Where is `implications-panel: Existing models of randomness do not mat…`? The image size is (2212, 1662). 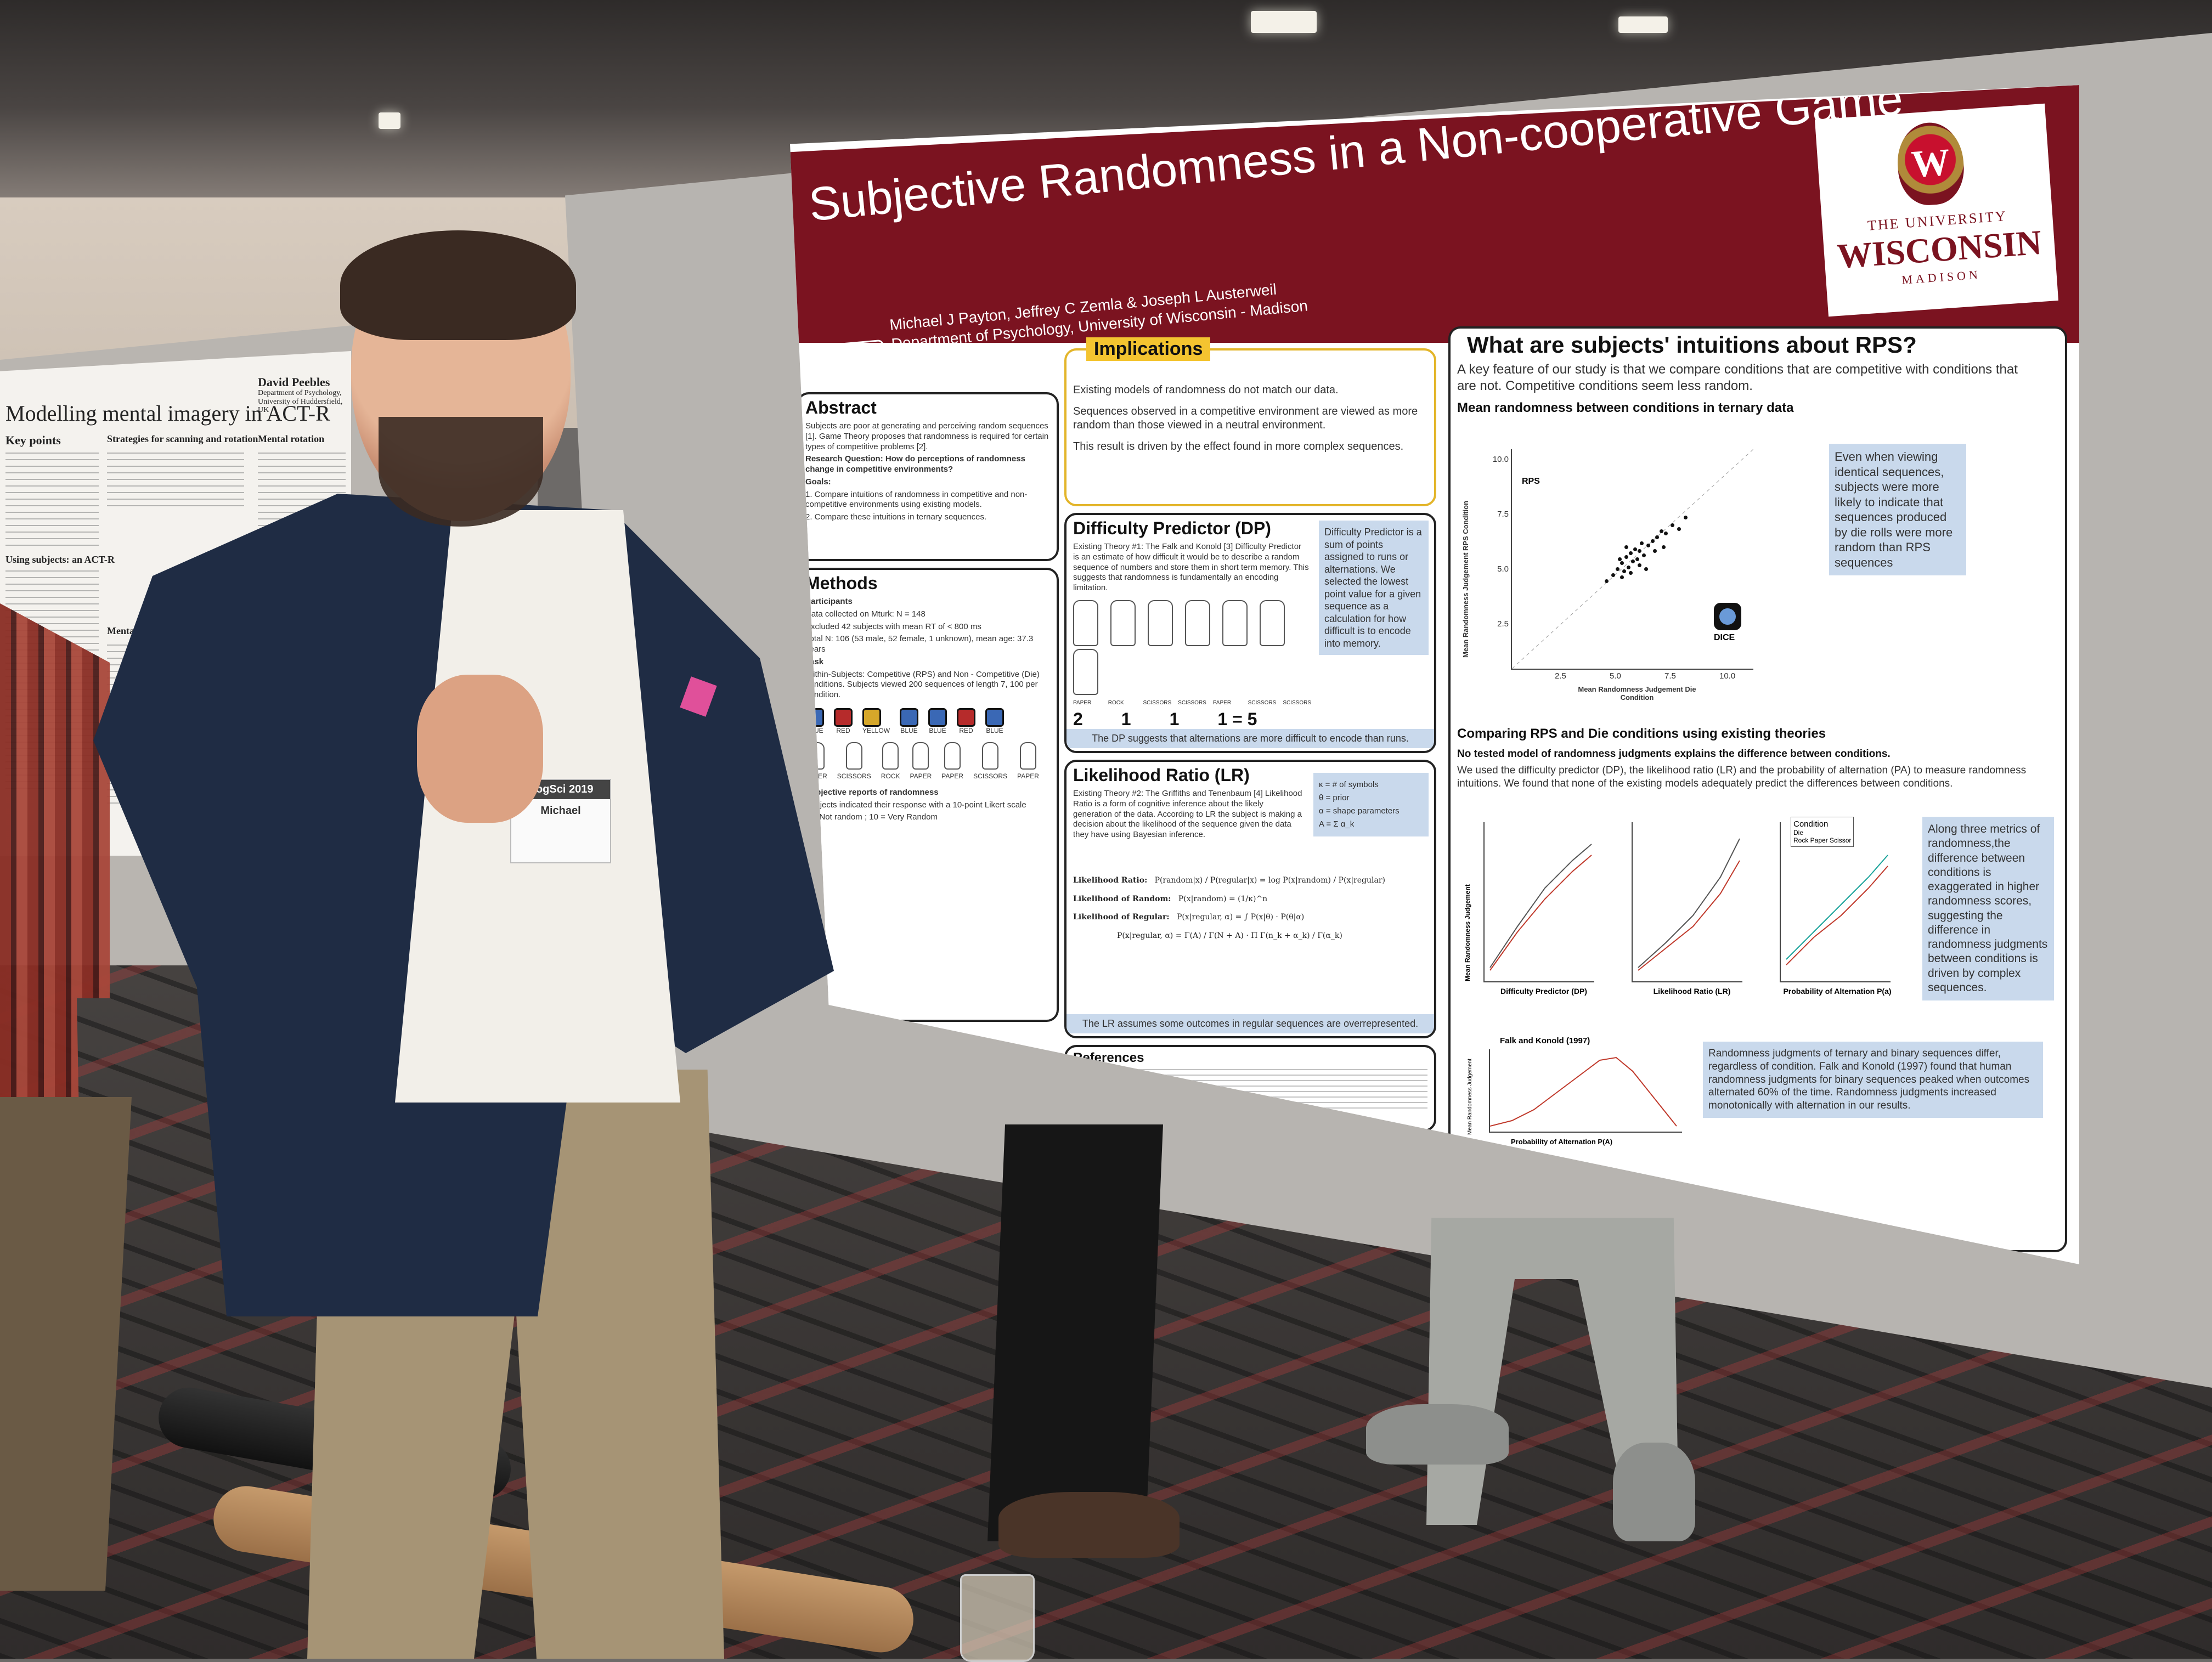
implications-panel: Existing models of randomness do not mat… is located at coordinates (1250, 427).